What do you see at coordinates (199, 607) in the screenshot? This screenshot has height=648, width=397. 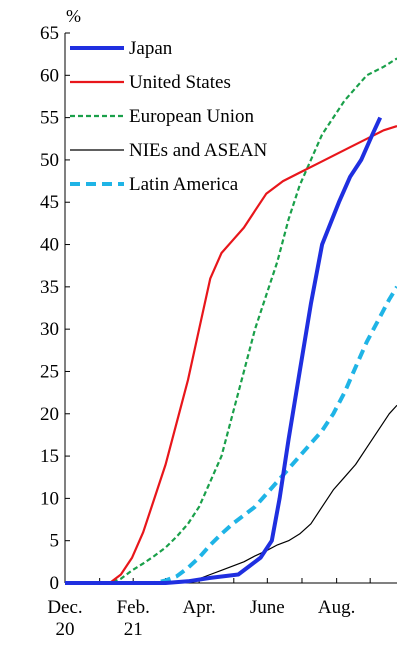 I see `x-tick-label: Apr.` at bounding box center [199, 607].